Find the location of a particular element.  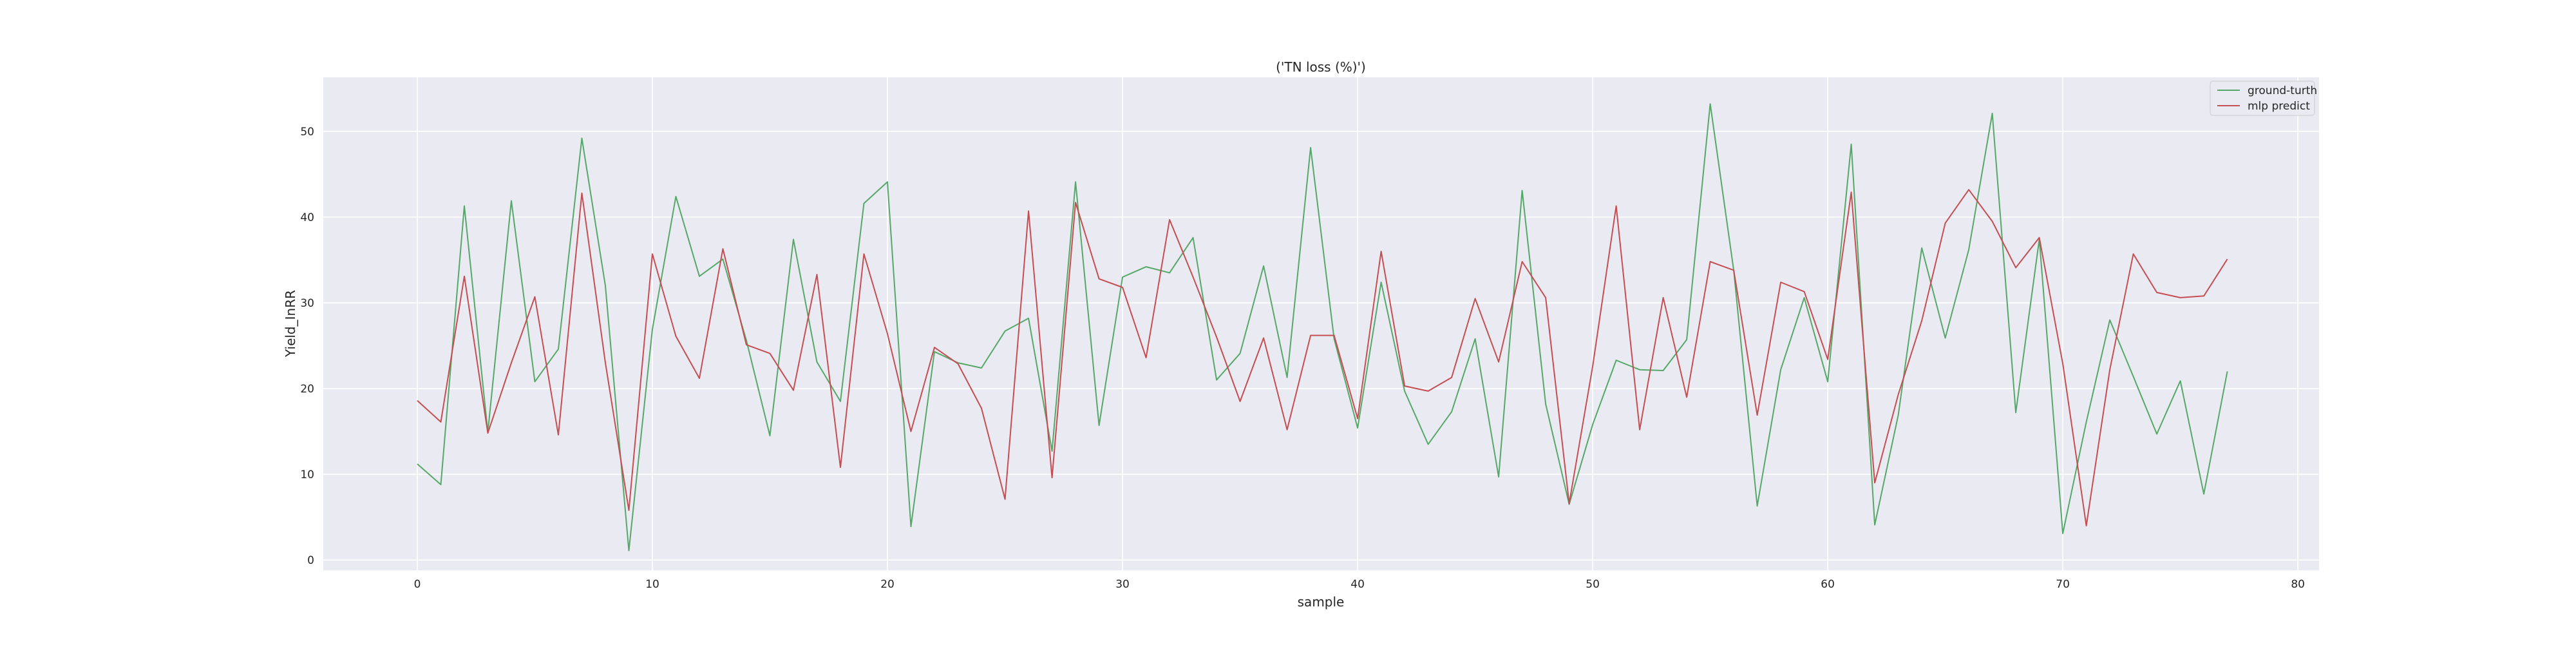

x-tick-label: 60 is located at coordinates (1828, 584).